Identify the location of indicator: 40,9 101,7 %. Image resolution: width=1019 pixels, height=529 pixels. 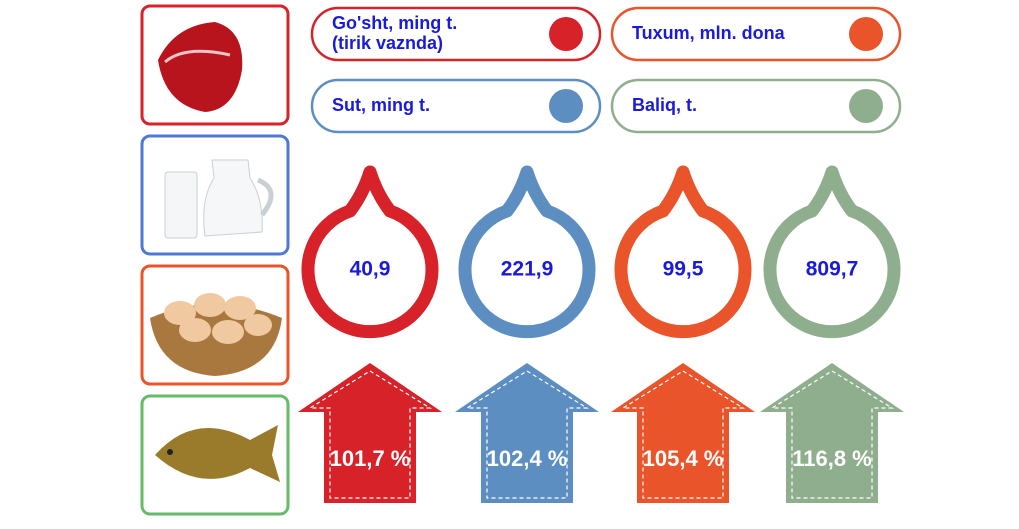
(370, 334).